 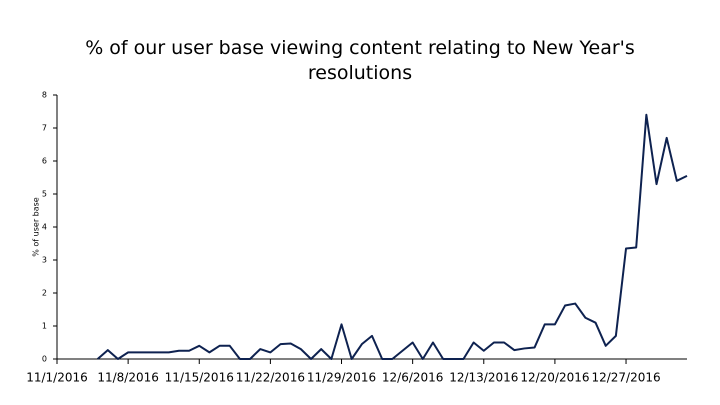 I want to click on y-tick-label: 3, so click(x=44, y=260).